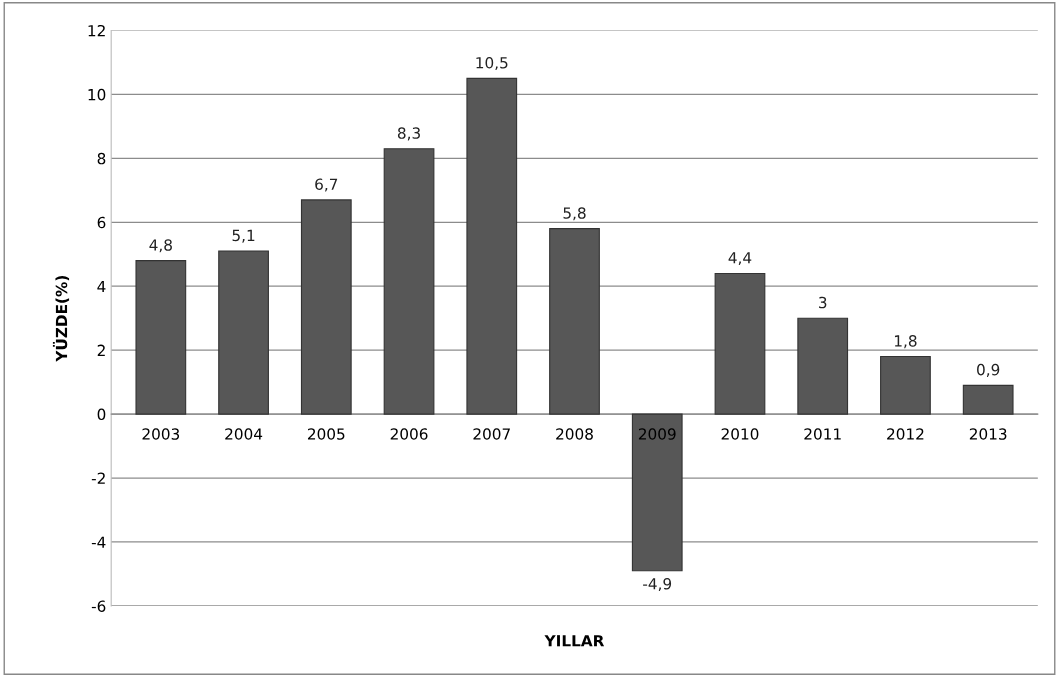  I want to click on data-label: 6,7, so click(326, 185).